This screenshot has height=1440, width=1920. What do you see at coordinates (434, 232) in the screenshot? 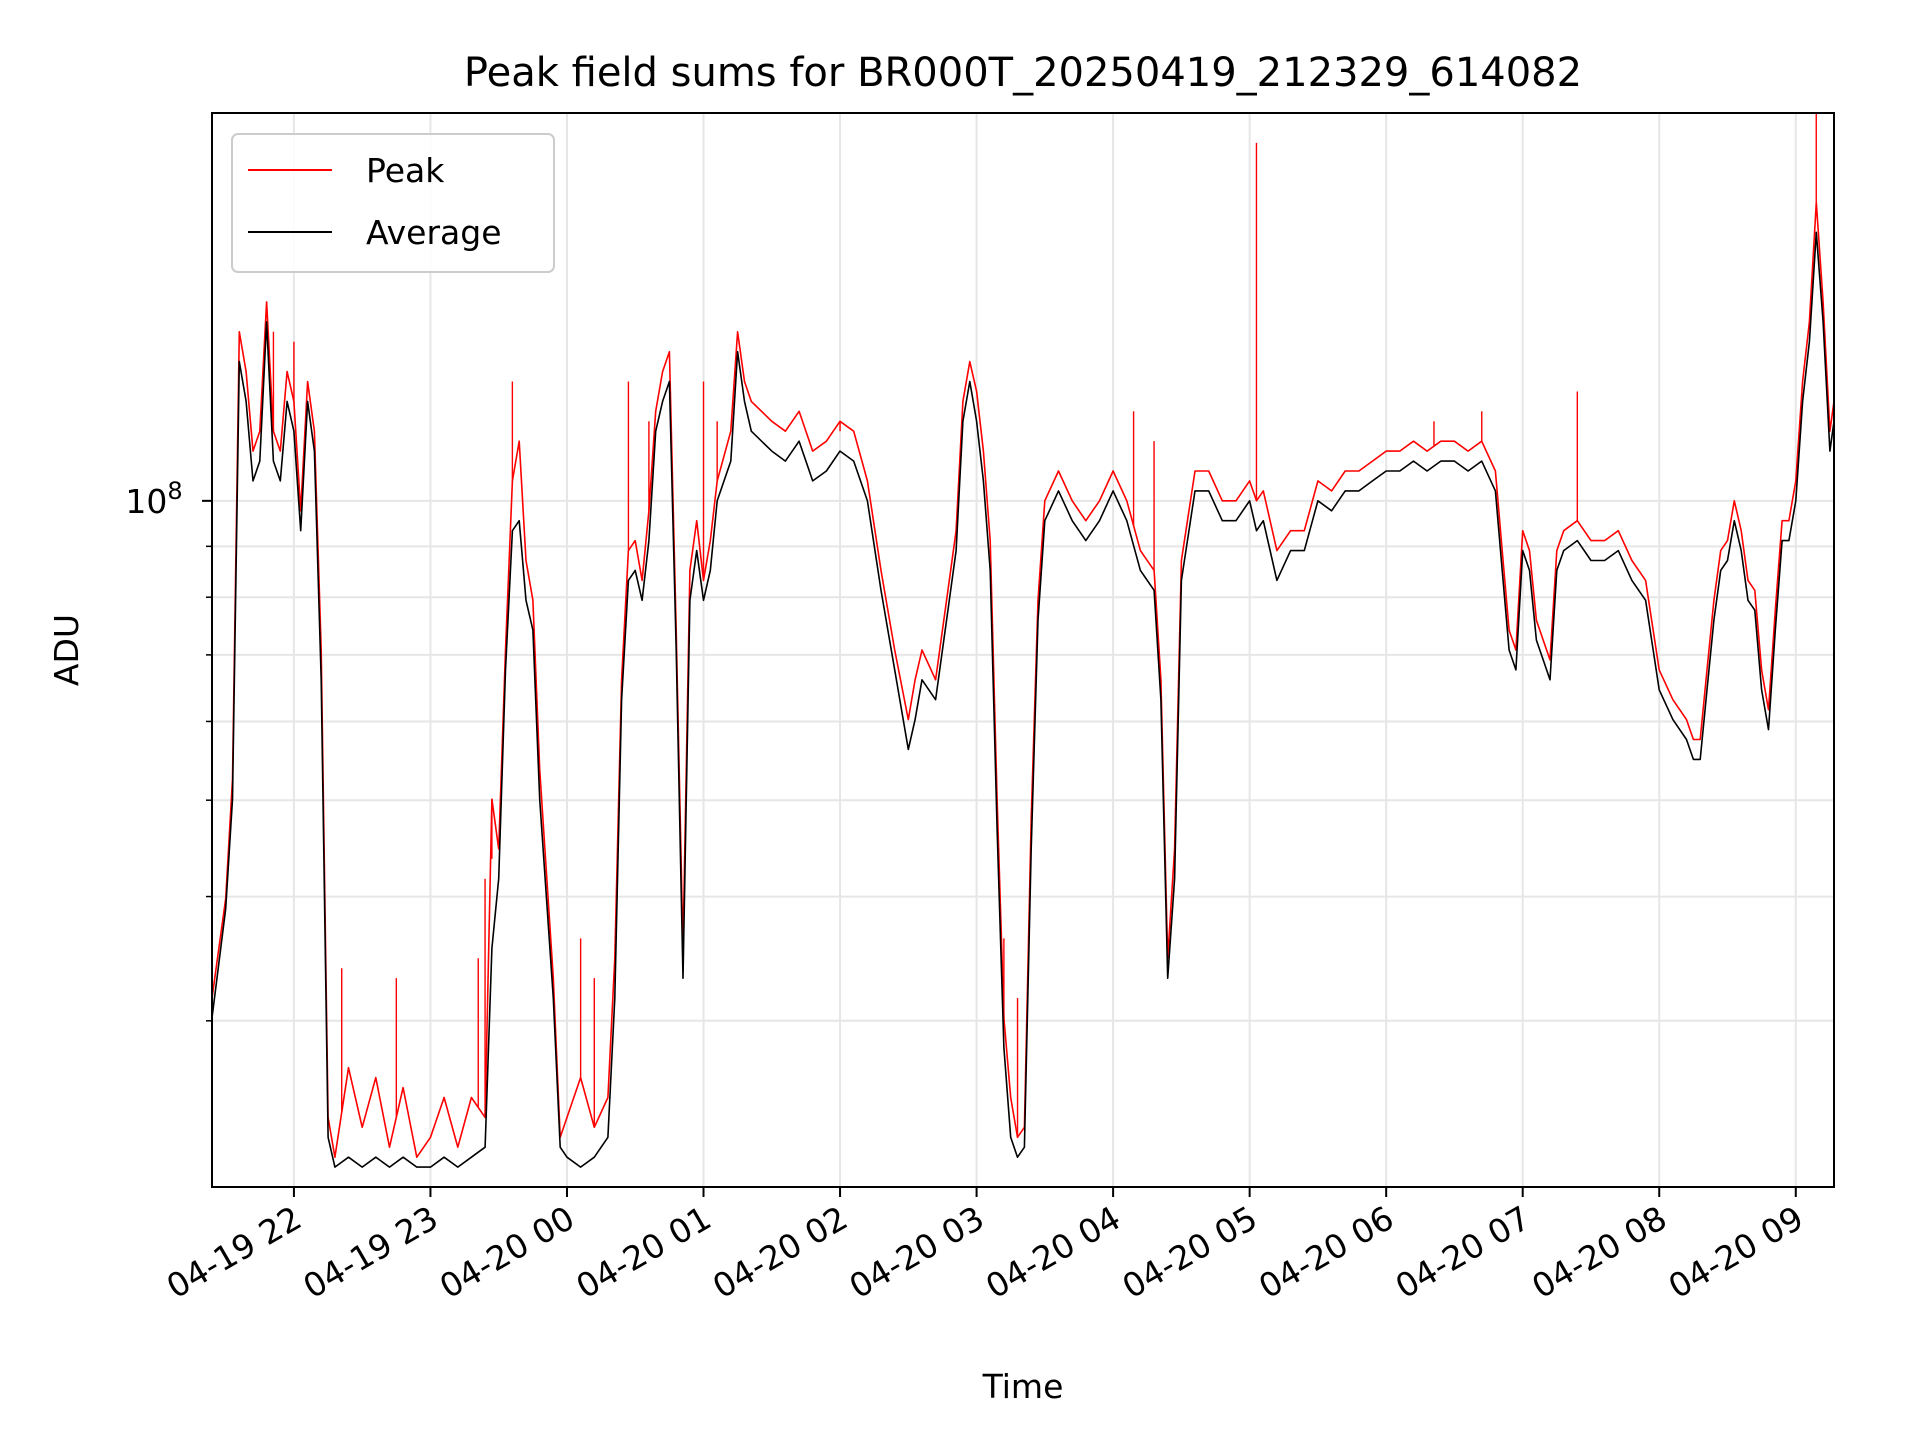
I see `legend-average-label: Average` at bounding box center [434, 232].